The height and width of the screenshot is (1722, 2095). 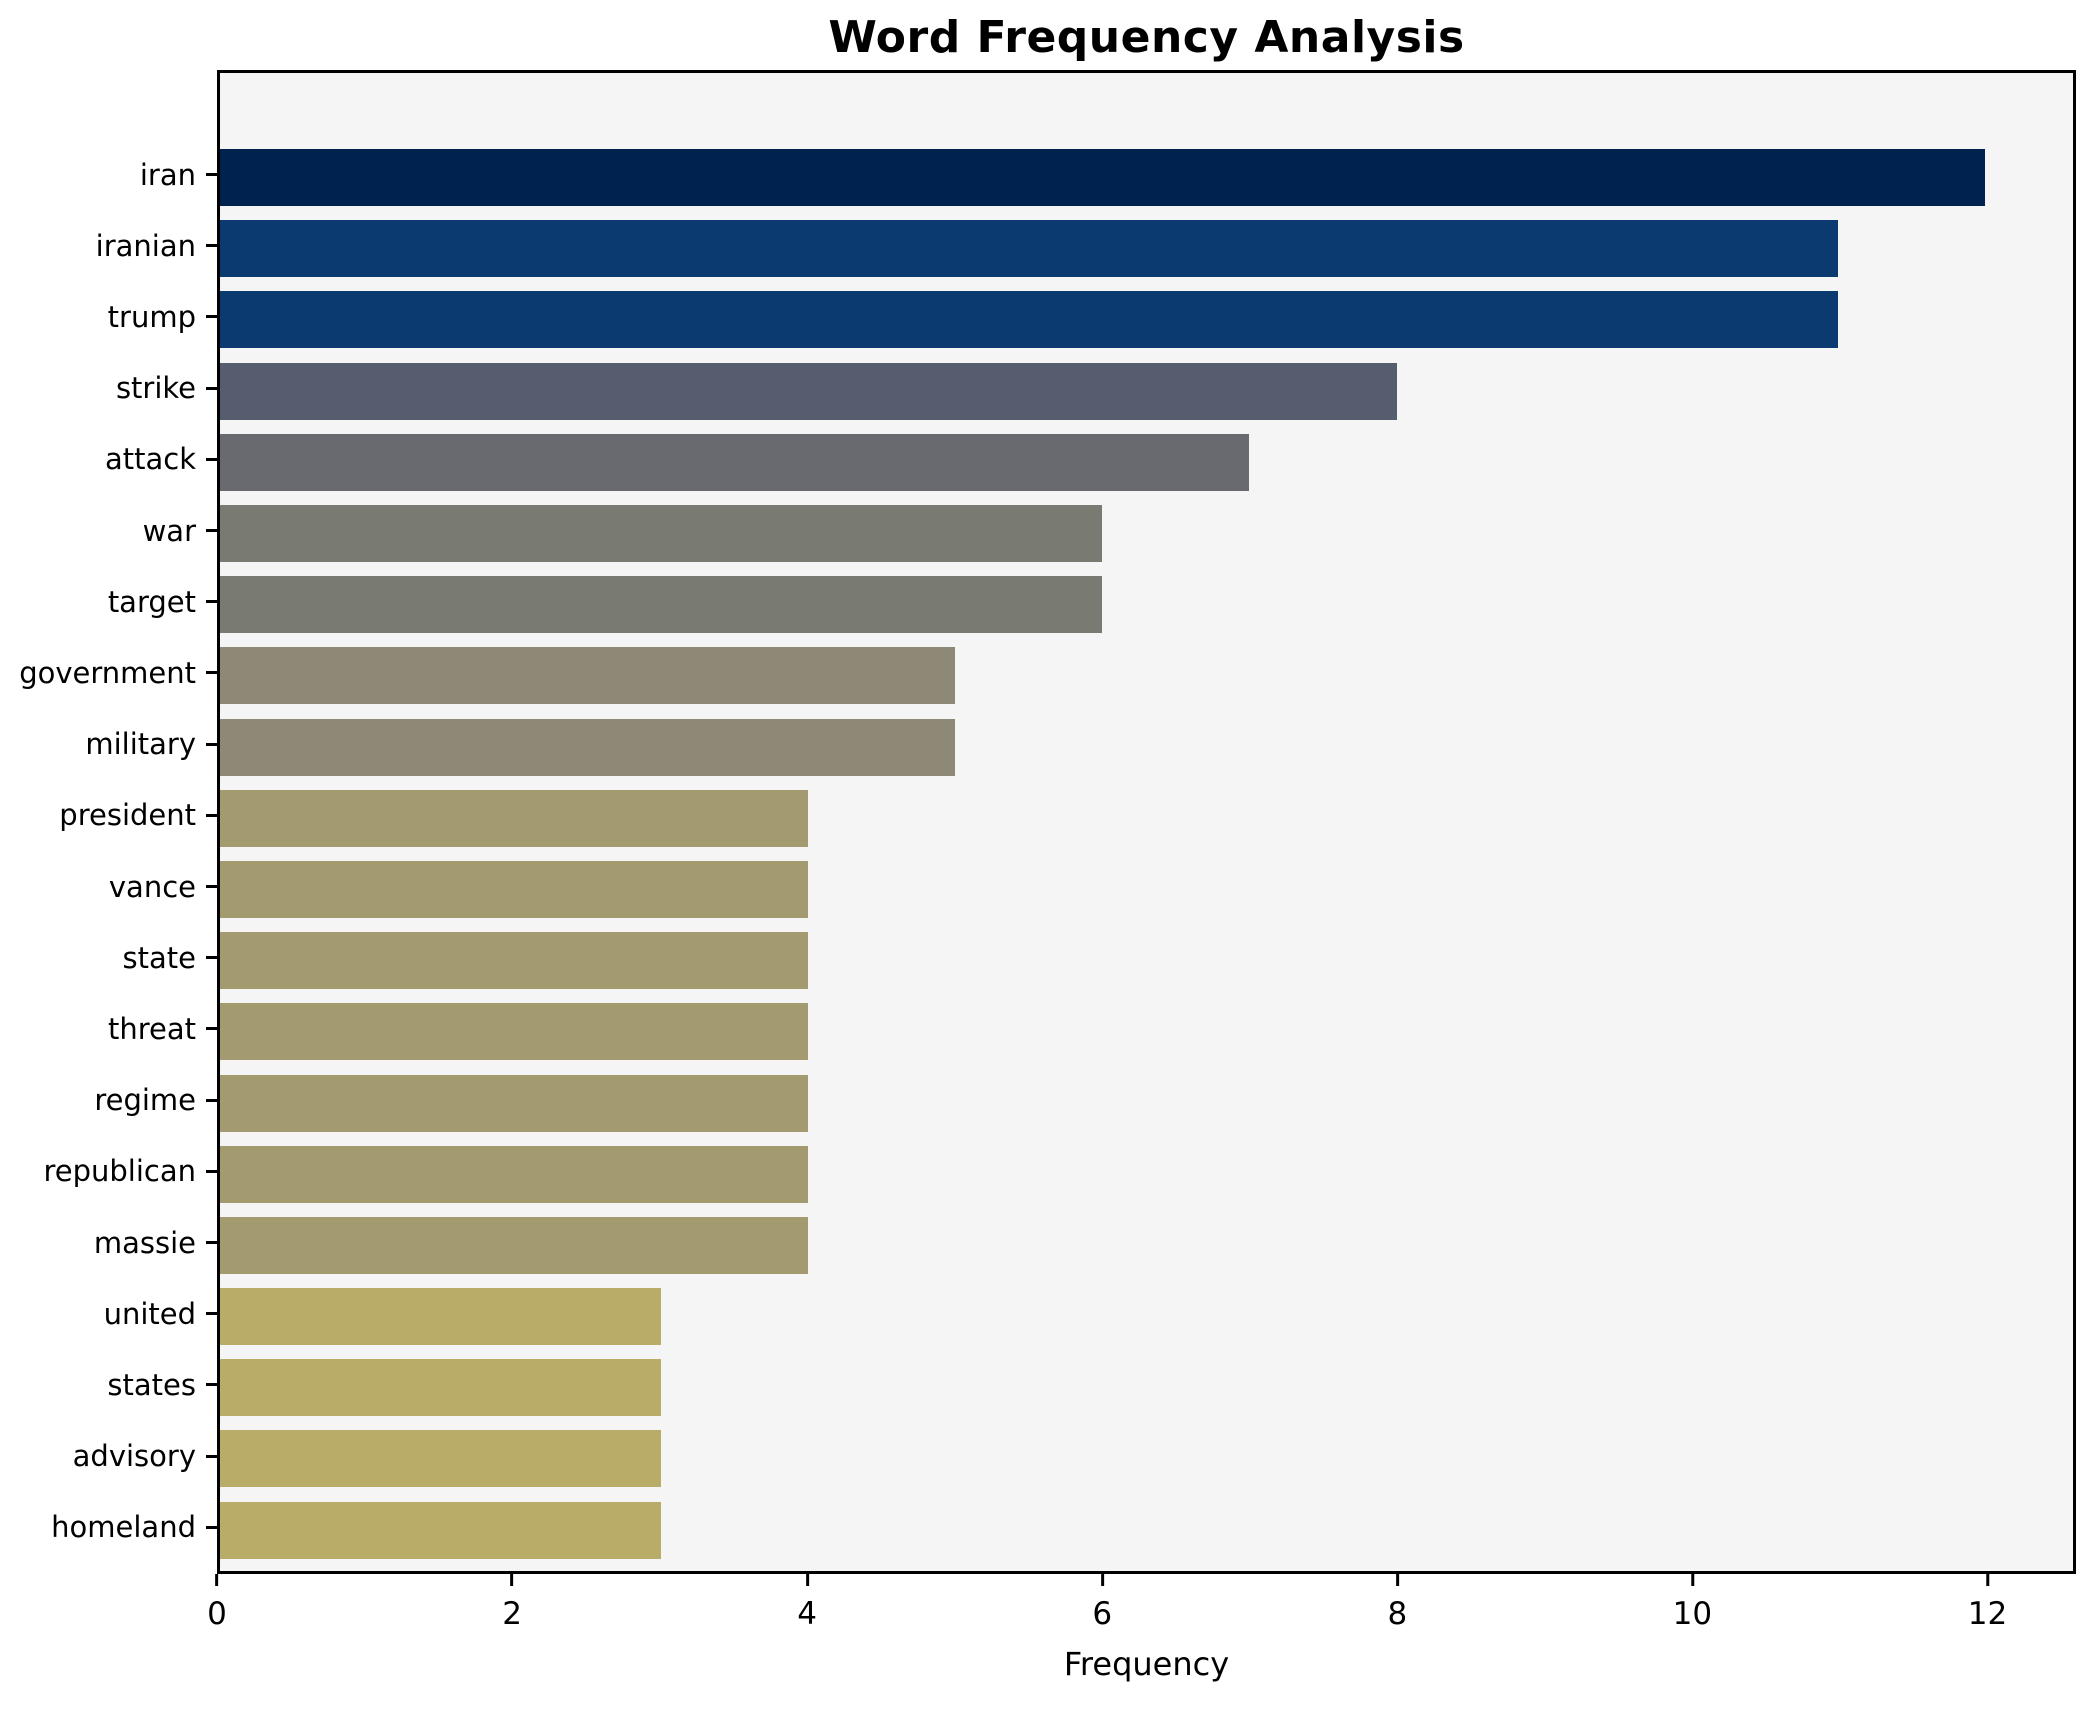 I want to click on x-tick-0: 0, so click(x=217, y=1603).